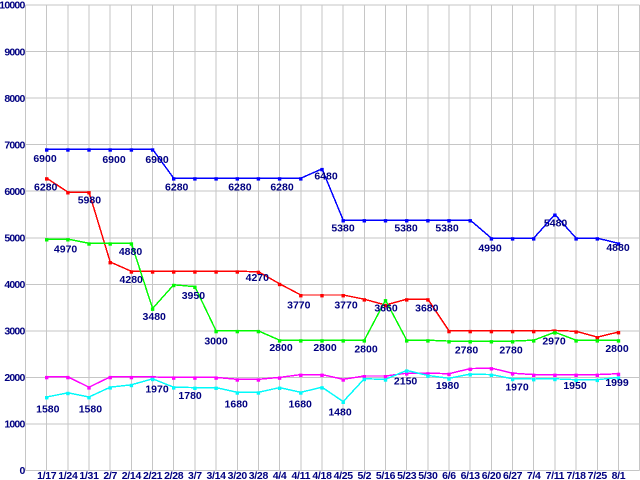 The height and width of the screenshot is (480, 640). Describe the element at coordinates (513, 475) in the screenshot. I see `svg-text: 6/27` at that location.